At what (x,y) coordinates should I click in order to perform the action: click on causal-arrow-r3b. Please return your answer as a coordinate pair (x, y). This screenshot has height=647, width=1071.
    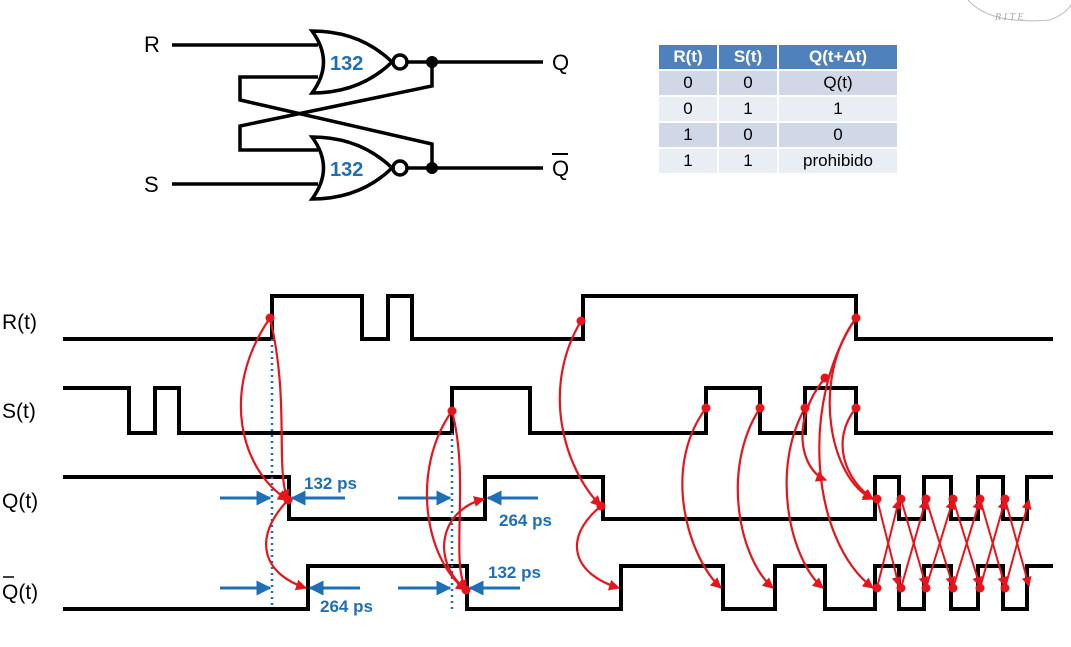
    Looking at the image, I should click on (814, 429).